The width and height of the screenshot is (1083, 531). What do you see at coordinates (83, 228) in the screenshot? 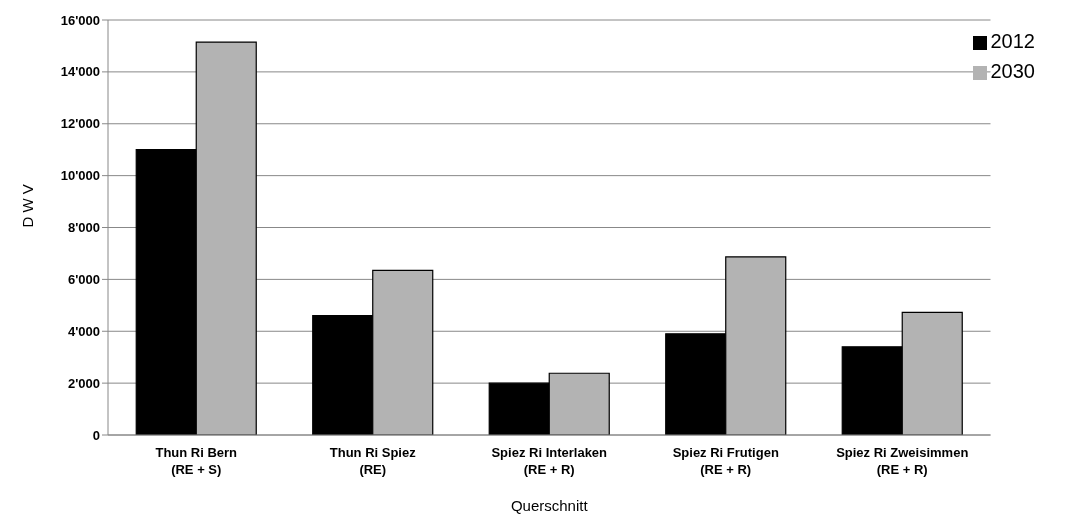
I see `y-tick-label: 8'000` at bounding box center [83, 228].